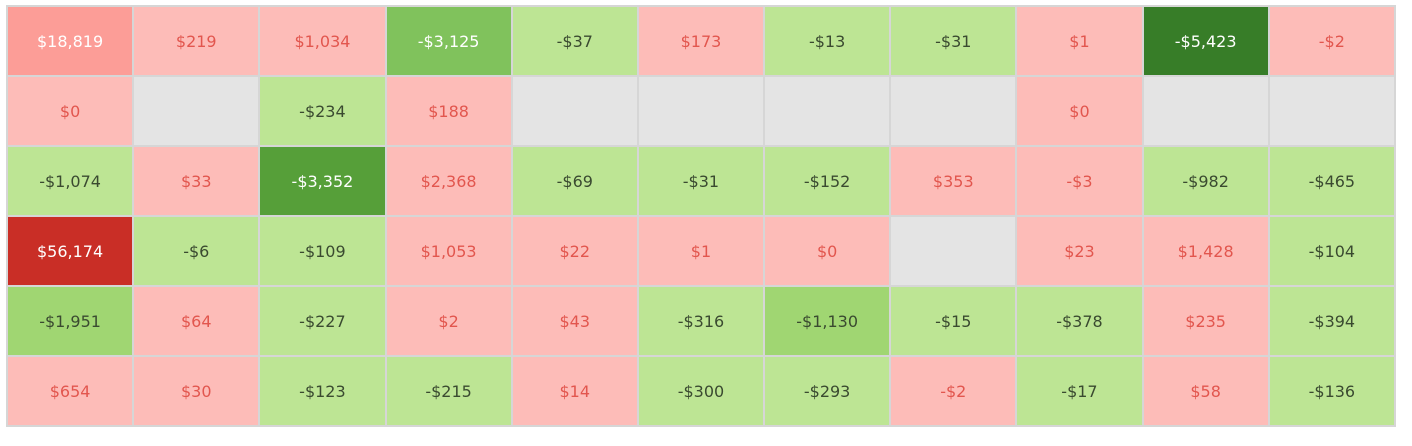  What do you see at coordinates (322, 181) in the screenshot?
I see `table-cell: -$3,352` at bounding box center [322, 181].